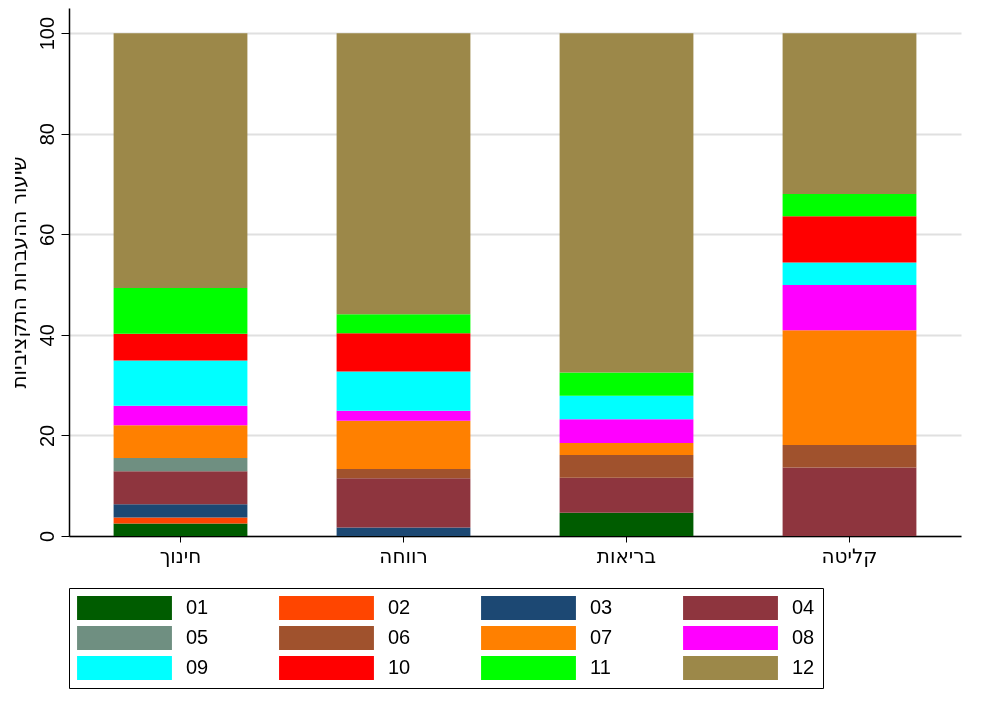 This screenshot has width=1003, height=709. I want to click on legend-label: 01, so click(197, 607).